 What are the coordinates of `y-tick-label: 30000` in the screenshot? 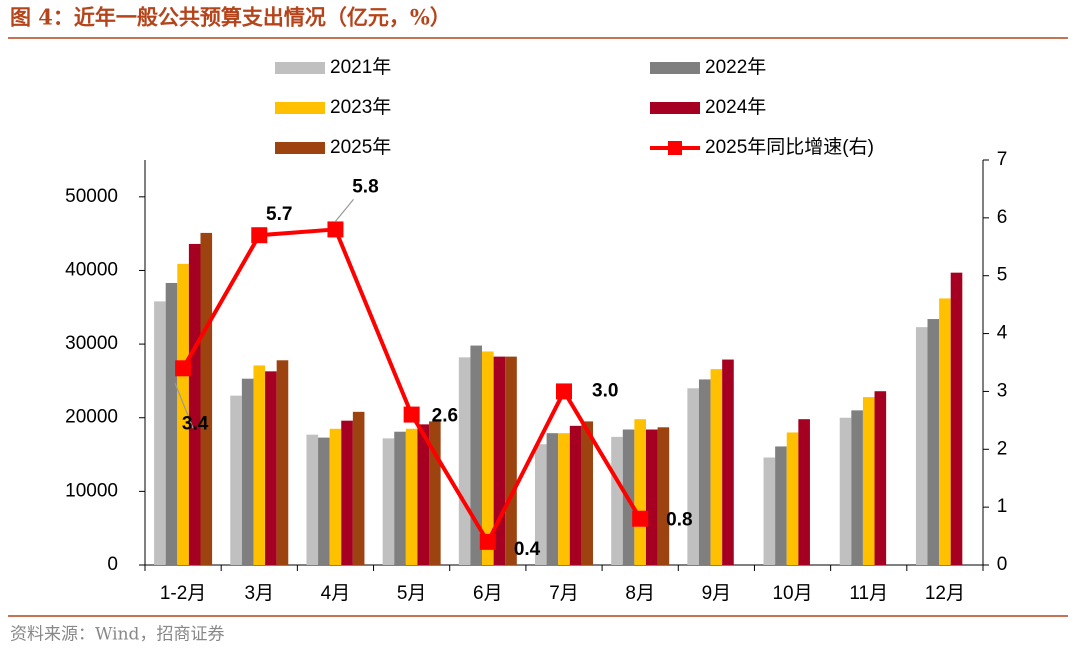 It's located at (91, 343).